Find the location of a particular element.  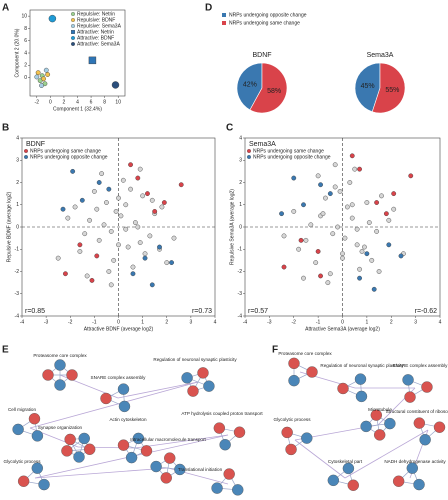

slice-label: 55% is located at coordinates (392, 90).